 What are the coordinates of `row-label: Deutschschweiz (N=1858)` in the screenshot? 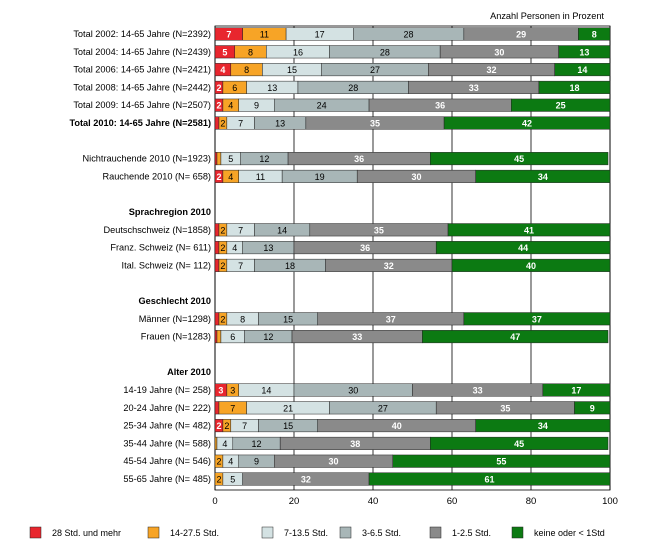 It's located at (158, 230).